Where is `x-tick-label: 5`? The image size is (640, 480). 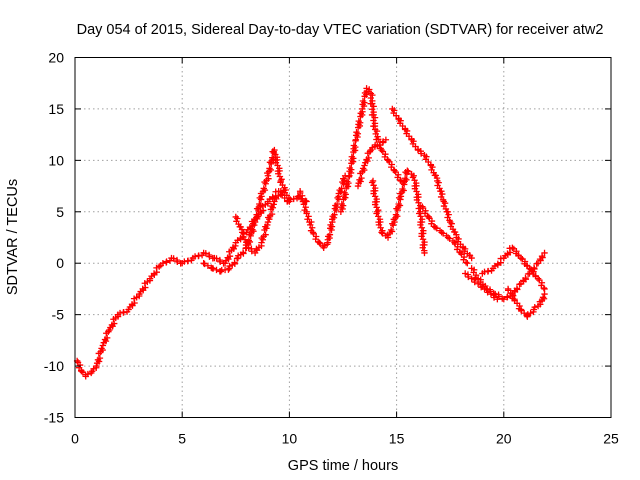 x-tick-label: 5 is located at coordinates (182, 439).